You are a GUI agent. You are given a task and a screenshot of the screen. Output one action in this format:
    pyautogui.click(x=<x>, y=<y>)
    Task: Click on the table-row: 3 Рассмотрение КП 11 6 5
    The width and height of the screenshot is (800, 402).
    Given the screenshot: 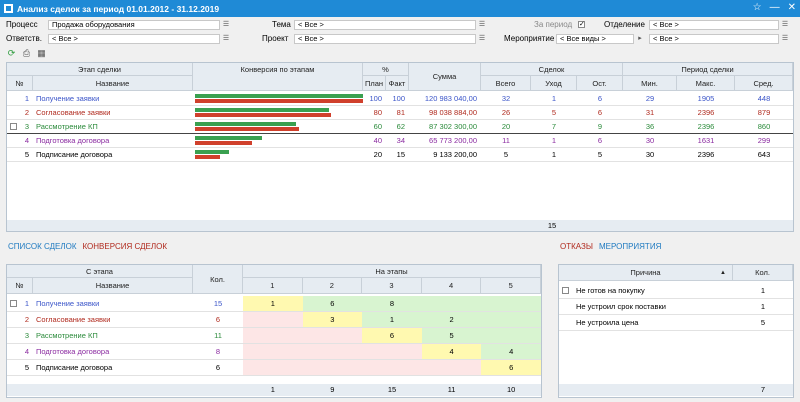 What is the action you would take?
    pyautogui.click(x=274, y=336)
    